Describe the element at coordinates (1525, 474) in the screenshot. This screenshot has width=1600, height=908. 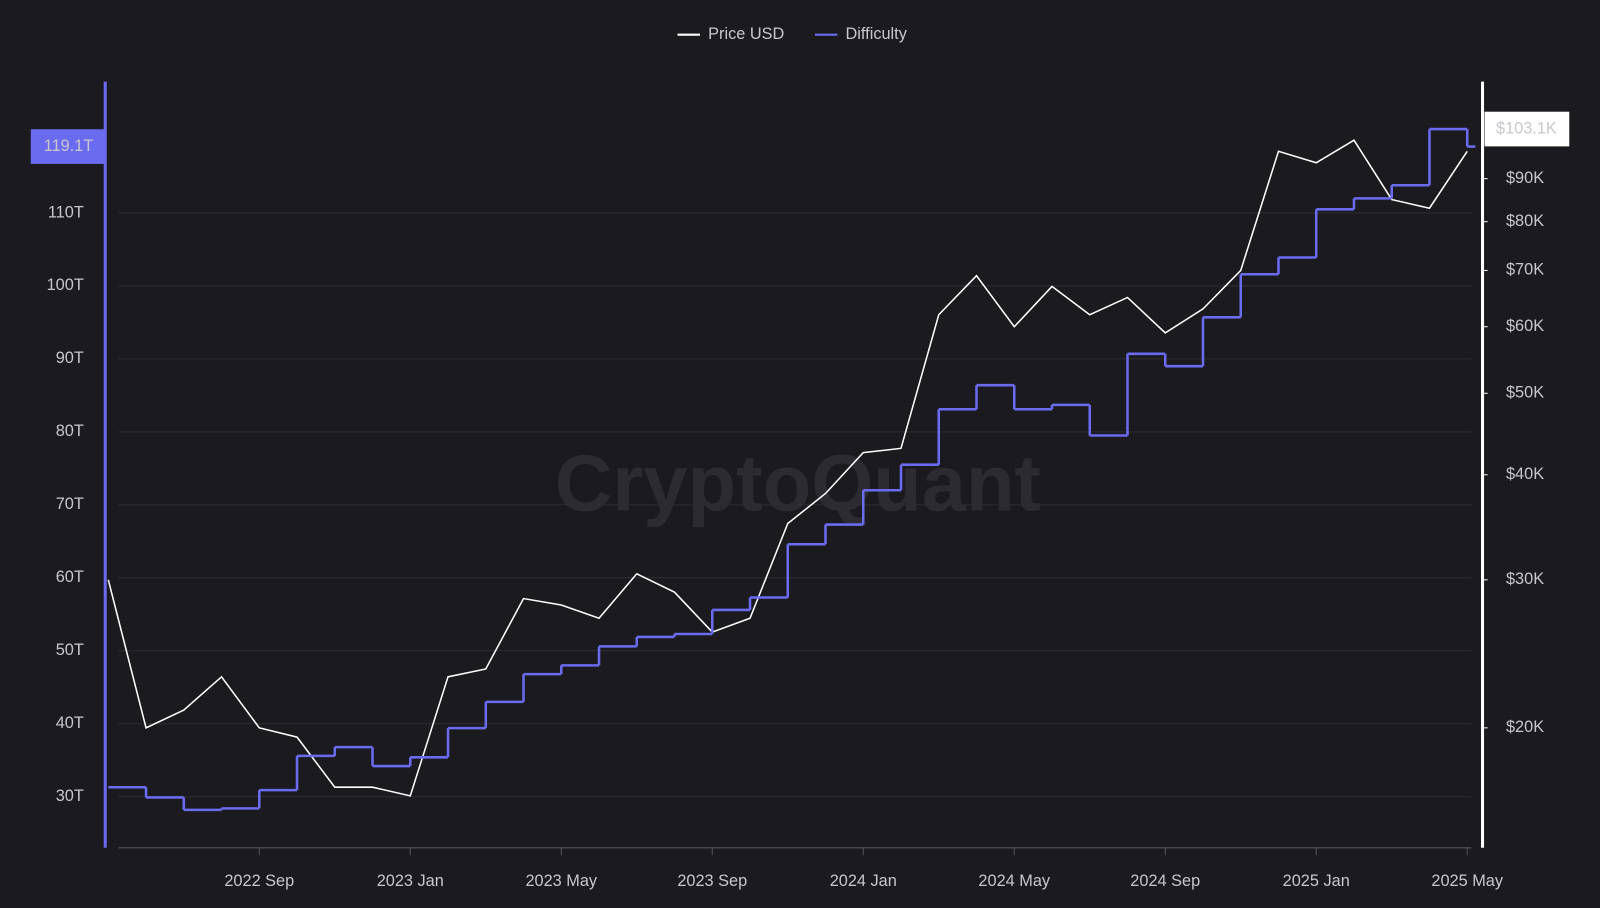
I see `y2-tick-label: $40K` at that location.